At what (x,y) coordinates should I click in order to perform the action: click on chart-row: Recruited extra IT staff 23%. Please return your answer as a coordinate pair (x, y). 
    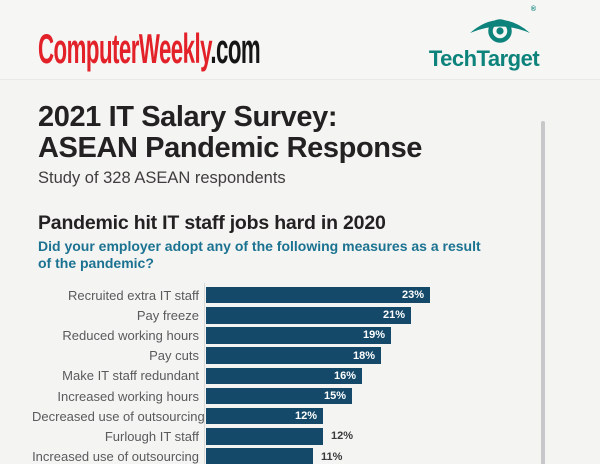
    Looking at the image, I should click on (316, 295).